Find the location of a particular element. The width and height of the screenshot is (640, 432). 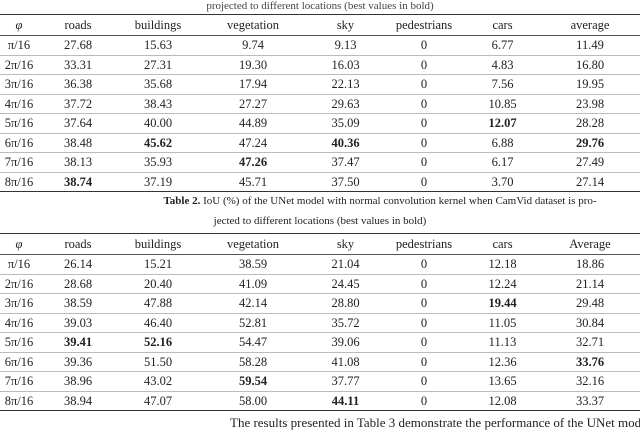

table-cell: 13.65 is located at coordinates (502, 381).